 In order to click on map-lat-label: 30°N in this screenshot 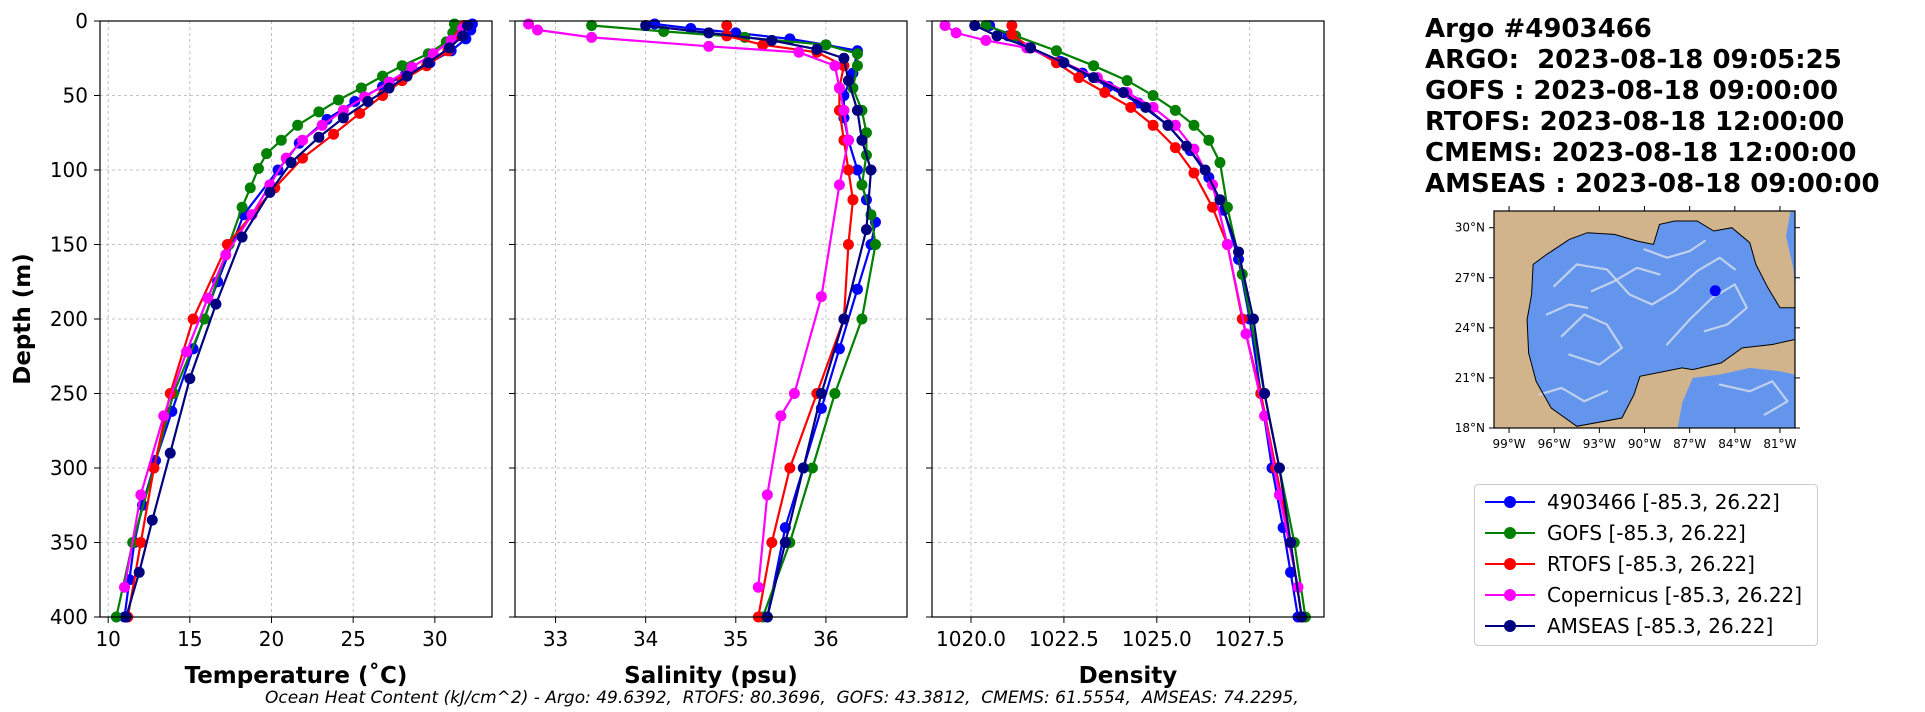, I will do `click(1470, 228)`.